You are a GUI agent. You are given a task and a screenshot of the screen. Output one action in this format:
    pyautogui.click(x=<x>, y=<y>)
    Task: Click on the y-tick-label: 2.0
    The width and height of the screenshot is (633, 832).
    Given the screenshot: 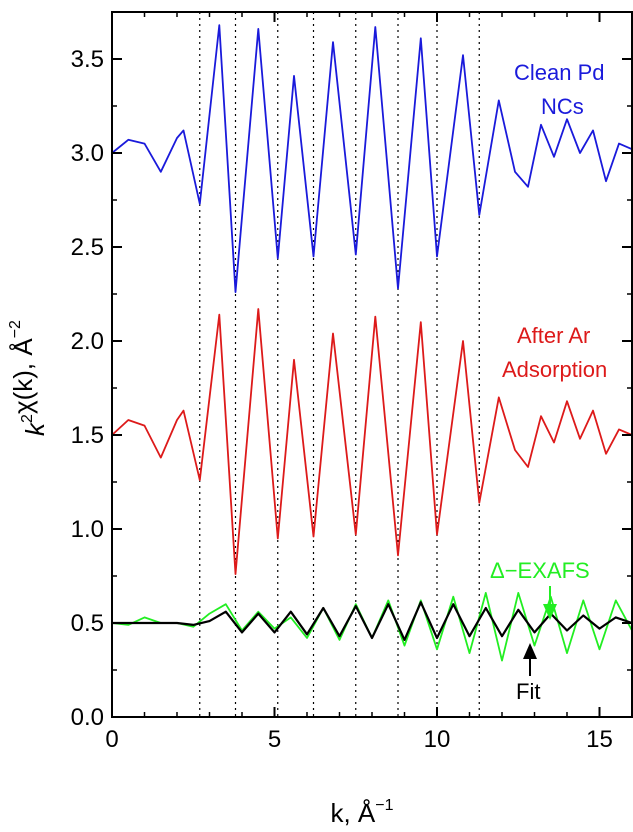 What is the action you would take?
    pyautogui.click(x=87, y=341)
    